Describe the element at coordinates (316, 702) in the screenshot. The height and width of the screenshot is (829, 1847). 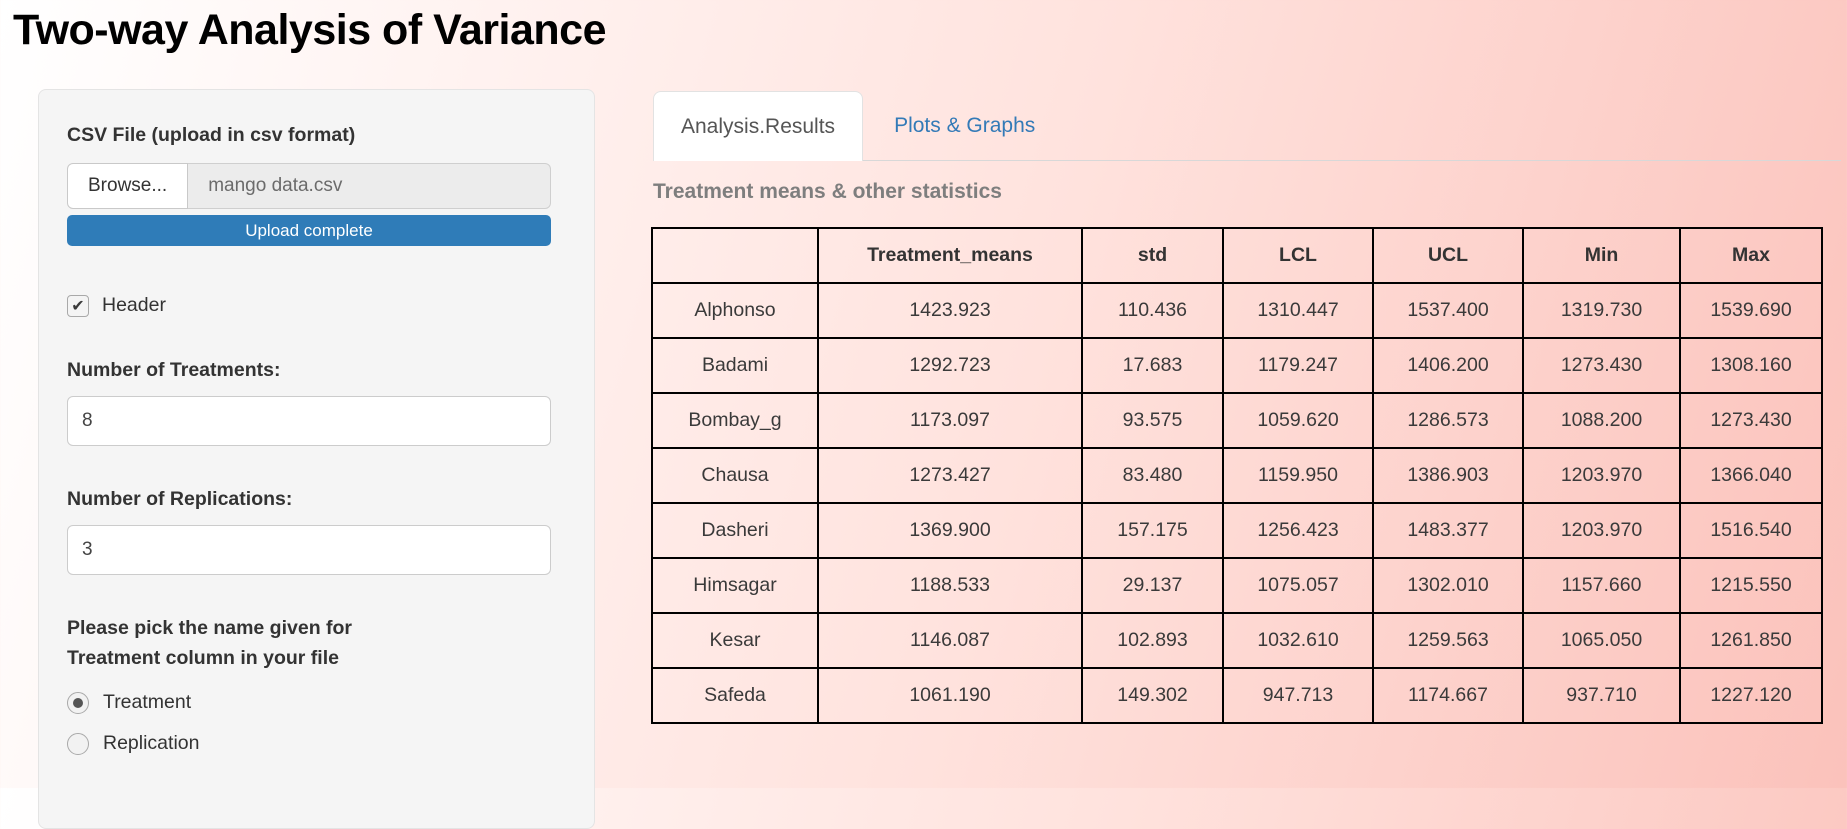
I see `radio-option-treatment: Treatment` at that location.